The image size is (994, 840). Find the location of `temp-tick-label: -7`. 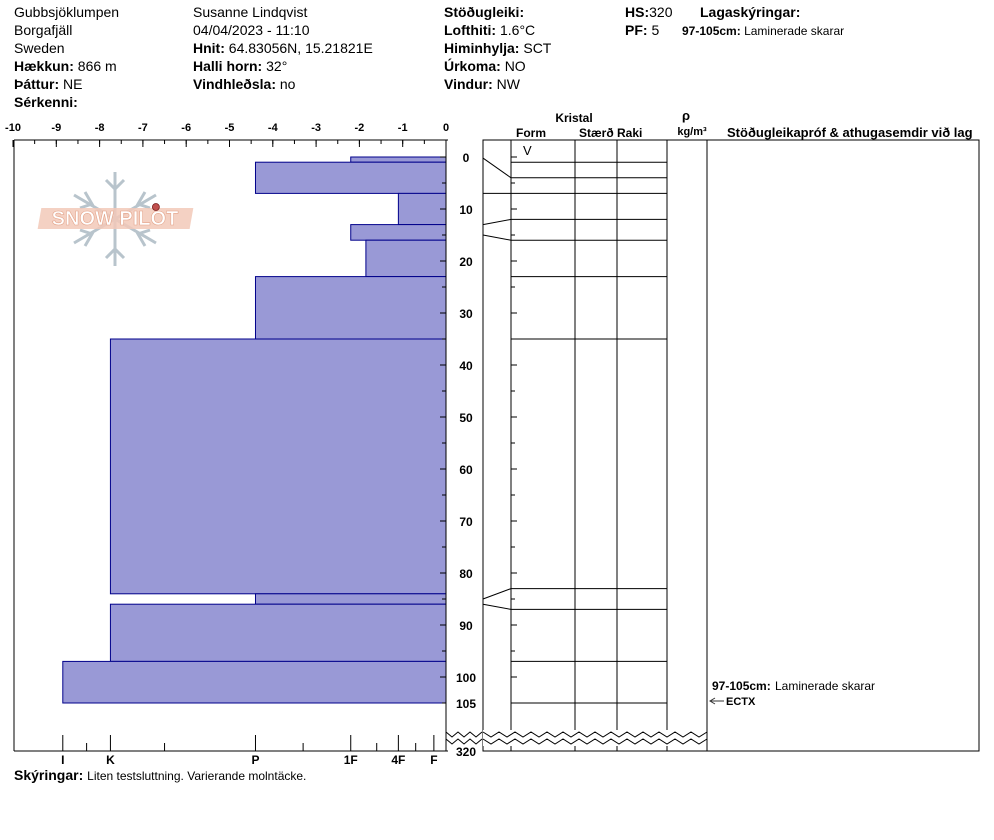

temp-tick-label: -7 is located at coordinates (143, 128).